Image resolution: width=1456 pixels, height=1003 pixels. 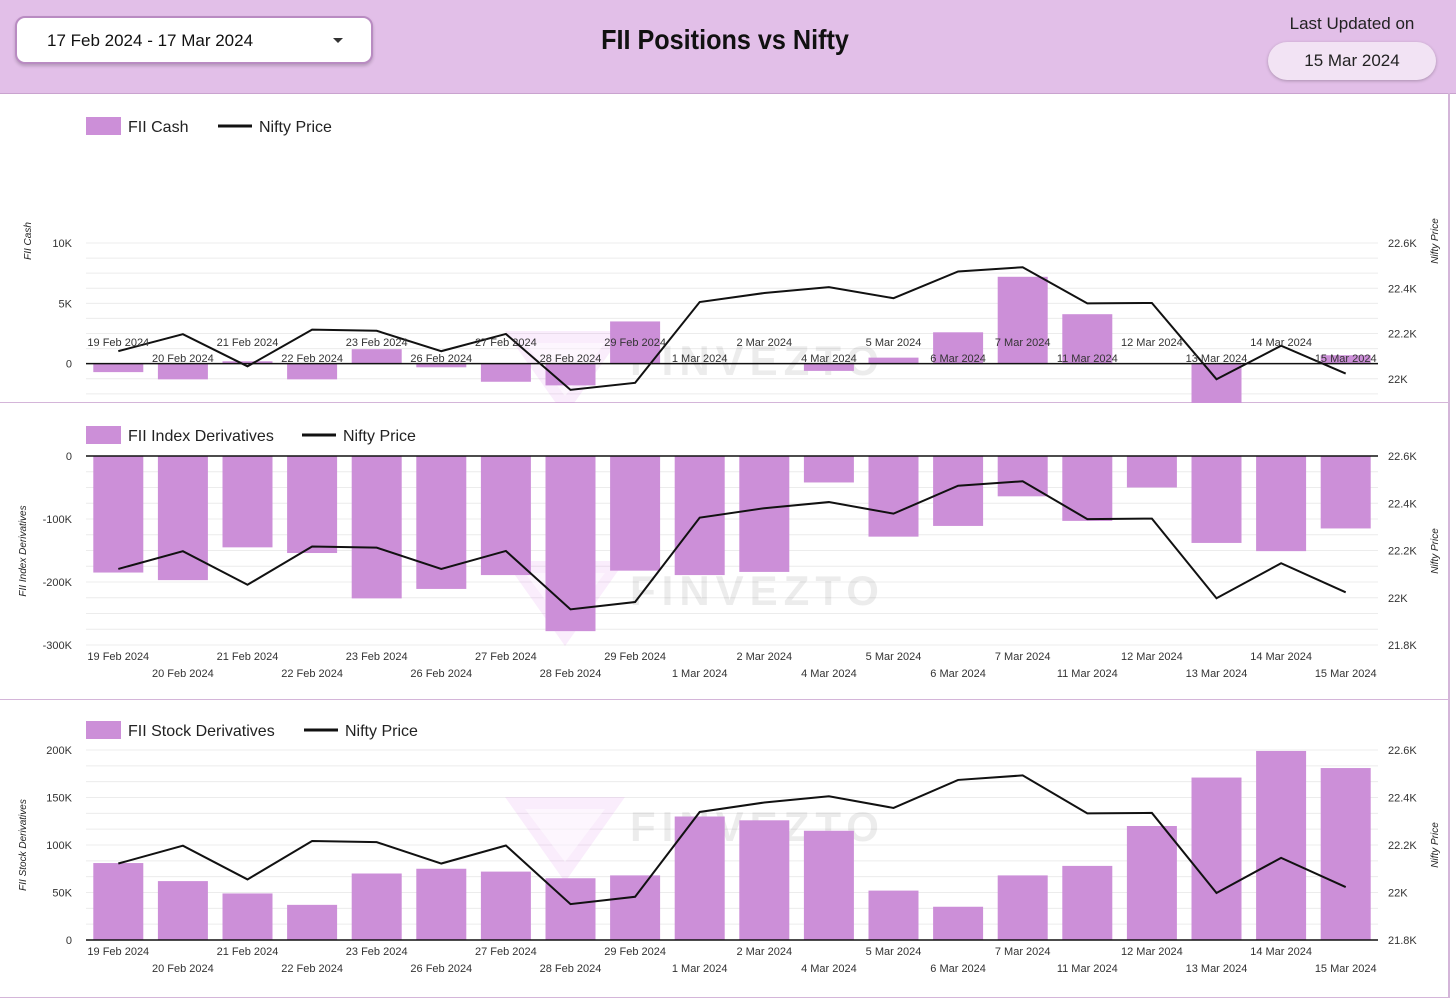 What do you see at coordinates (62, 894) in the screenshot?
I see `y-tick-label: 50K` at bounding box center [62, 894].